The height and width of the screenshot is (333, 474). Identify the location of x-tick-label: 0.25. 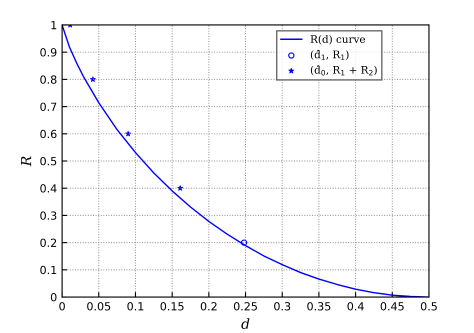
(245, 306).